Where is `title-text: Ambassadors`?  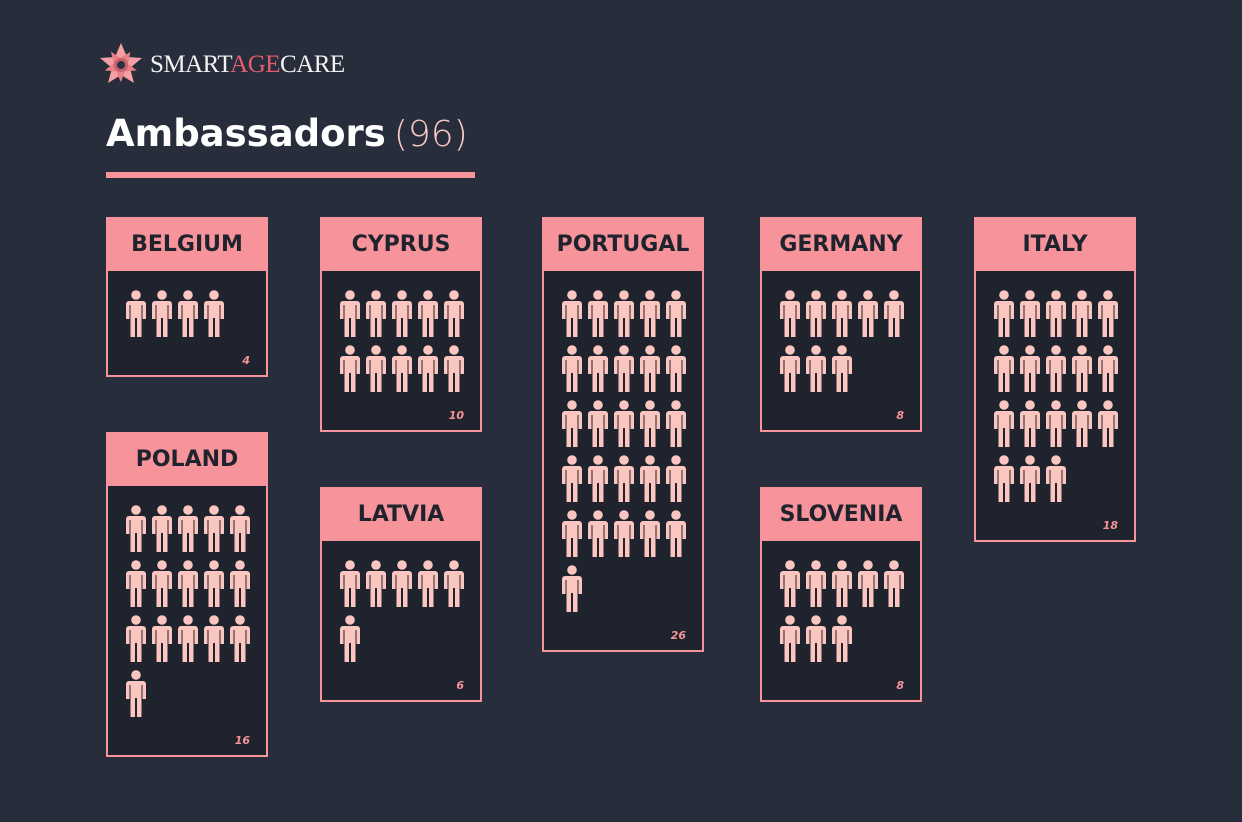
title-text: Ambassadors is located at coordinates (246, 133).